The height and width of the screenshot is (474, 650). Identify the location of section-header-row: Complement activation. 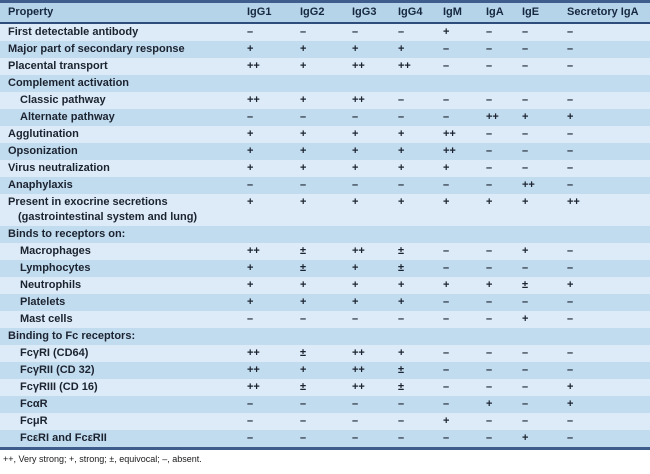
(325, 83).